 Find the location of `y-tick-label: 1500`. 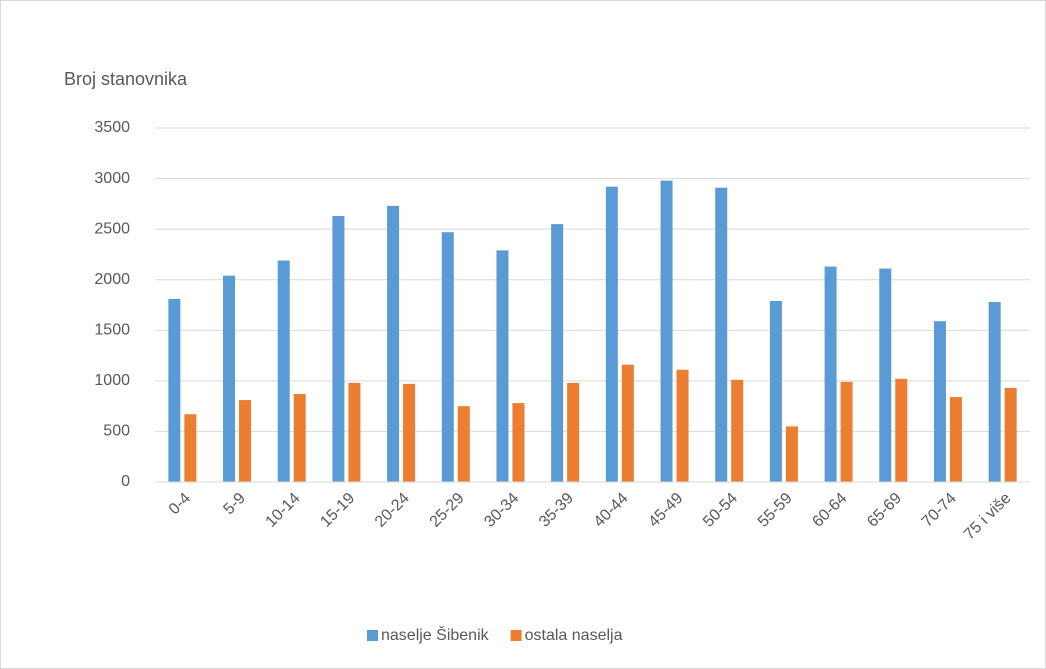

y-tick-label: 1500 is located at coordinates (112, 330).